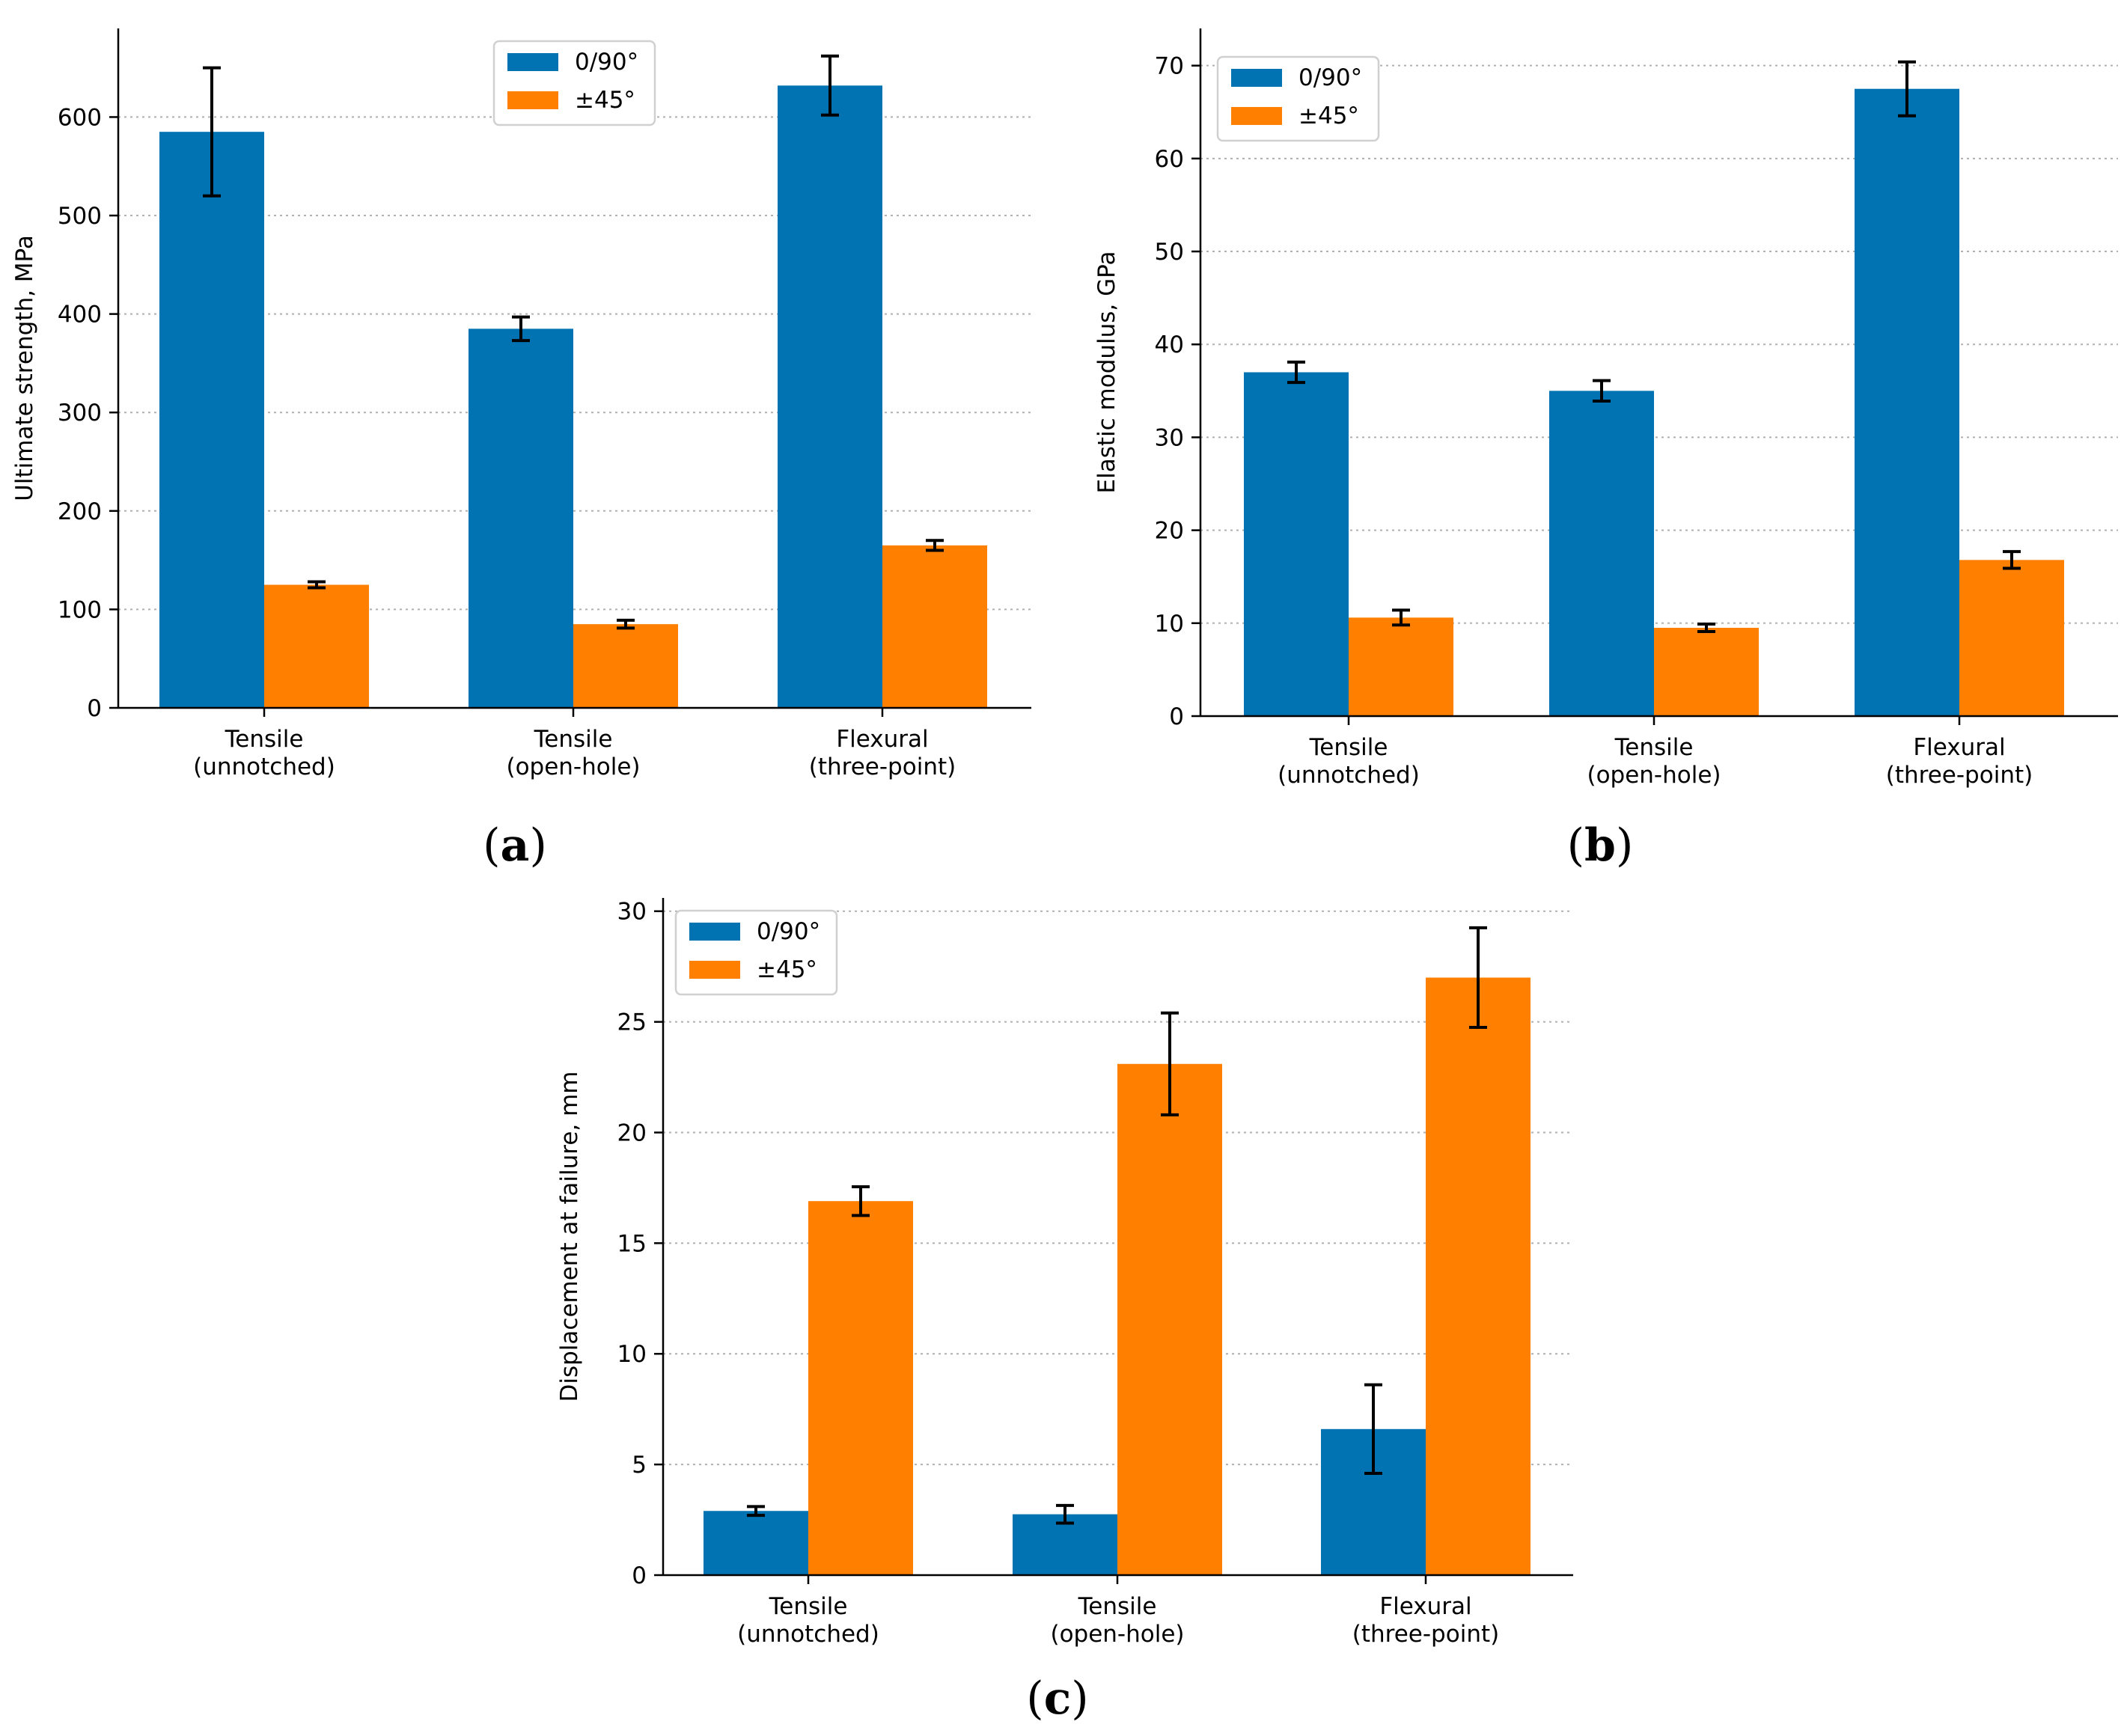 This screenshot has height=1736, width=2121. Describe the element at coordinates (632, 1022) in the screenshot. I see `y-tick-label: 25` at that location.